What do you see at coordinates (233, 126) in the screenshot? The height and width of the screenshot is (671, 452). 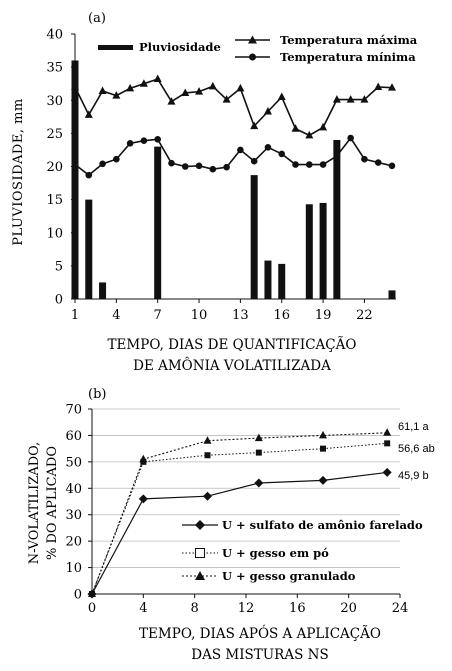 I see `panel-a-lines` at bounding box center [233, 126].